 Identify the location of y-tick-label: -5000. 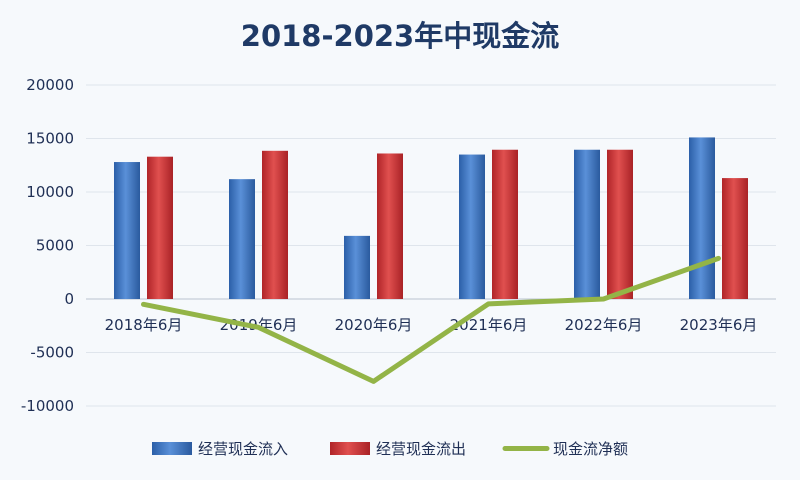
(52, 353).